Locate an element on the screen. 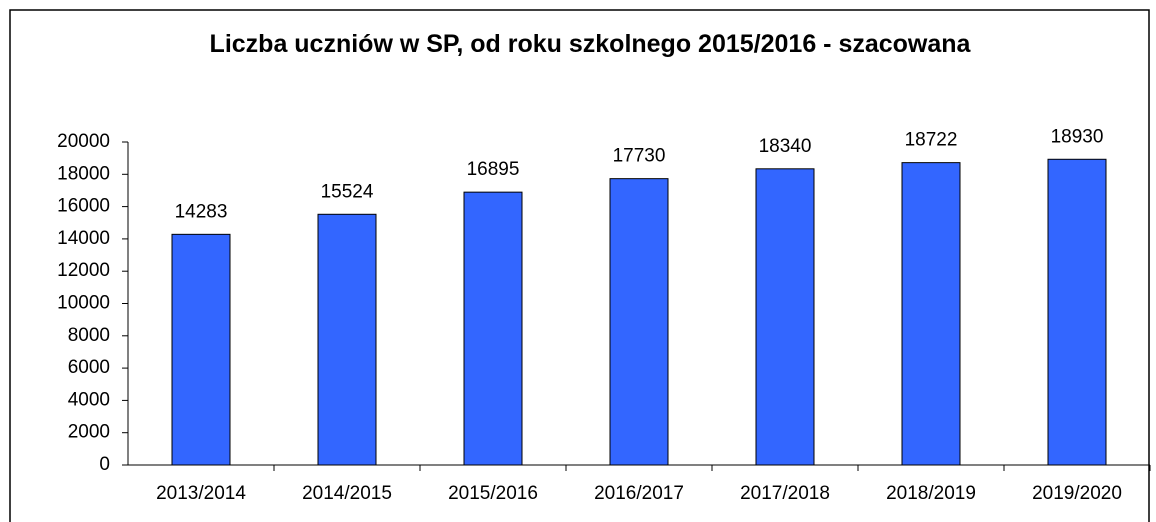 The image size is (1156, 522). x-tick-label: 2016/2017 is located at coordinates (639, 493).